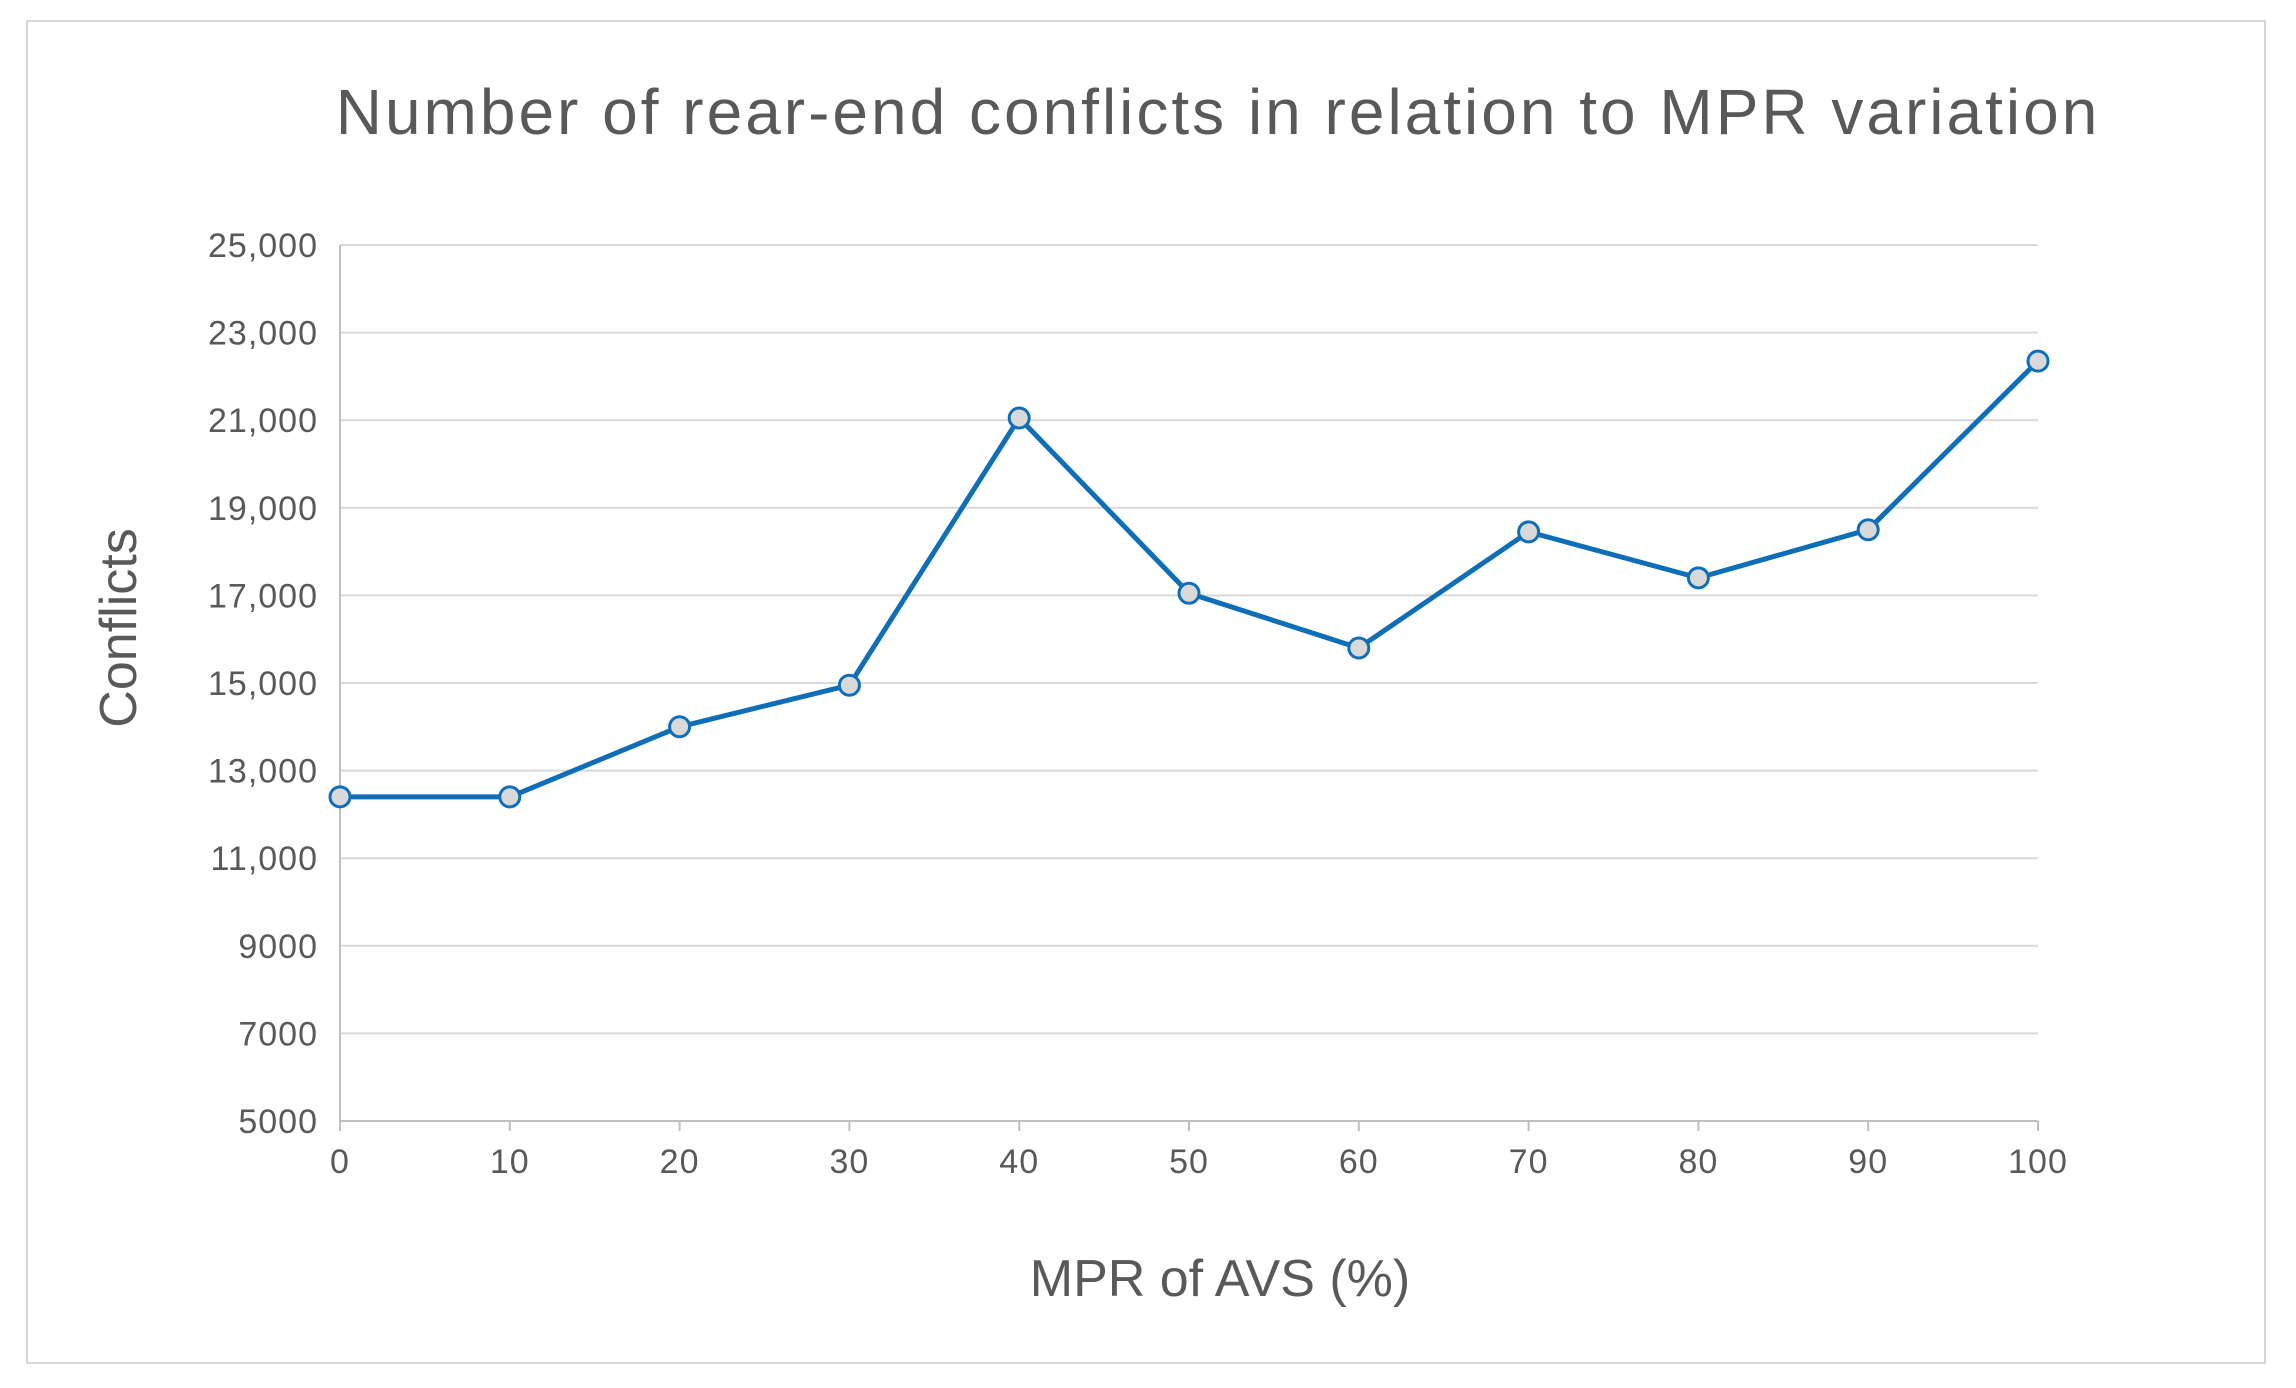 Image resolution: width=2296 pixels, height=1388 pixels. What do you see at coordinates (278, 1122) in the screenshot?
I see `y-tick-label: 5000` at bounding box center [278, 1122].